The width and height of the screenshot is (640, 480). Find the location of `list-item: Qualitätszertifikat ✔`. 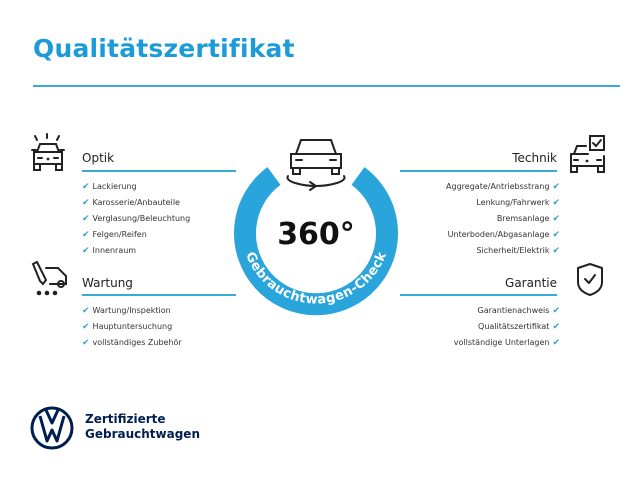

list-item: Qualitätszertifikat ✔ is located at coordinates (519, 327).